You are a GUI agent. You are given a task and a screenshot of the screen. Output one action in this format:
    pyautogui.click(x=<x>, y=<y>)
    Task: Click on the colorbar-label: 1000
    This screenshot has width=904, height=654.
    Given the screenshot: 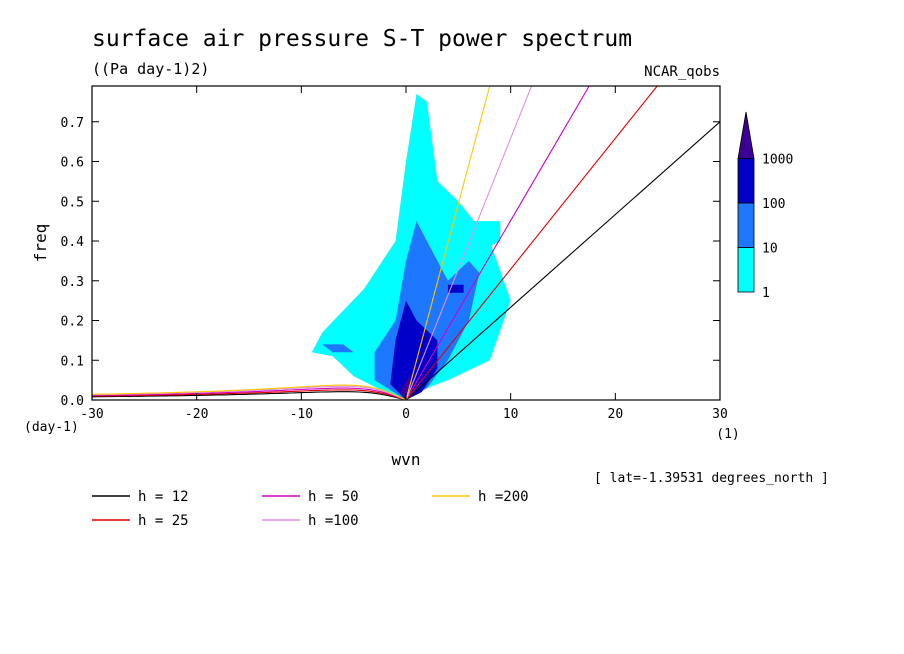 What is the action you would take?
    pyautogui.click(x=777, y=160)
    